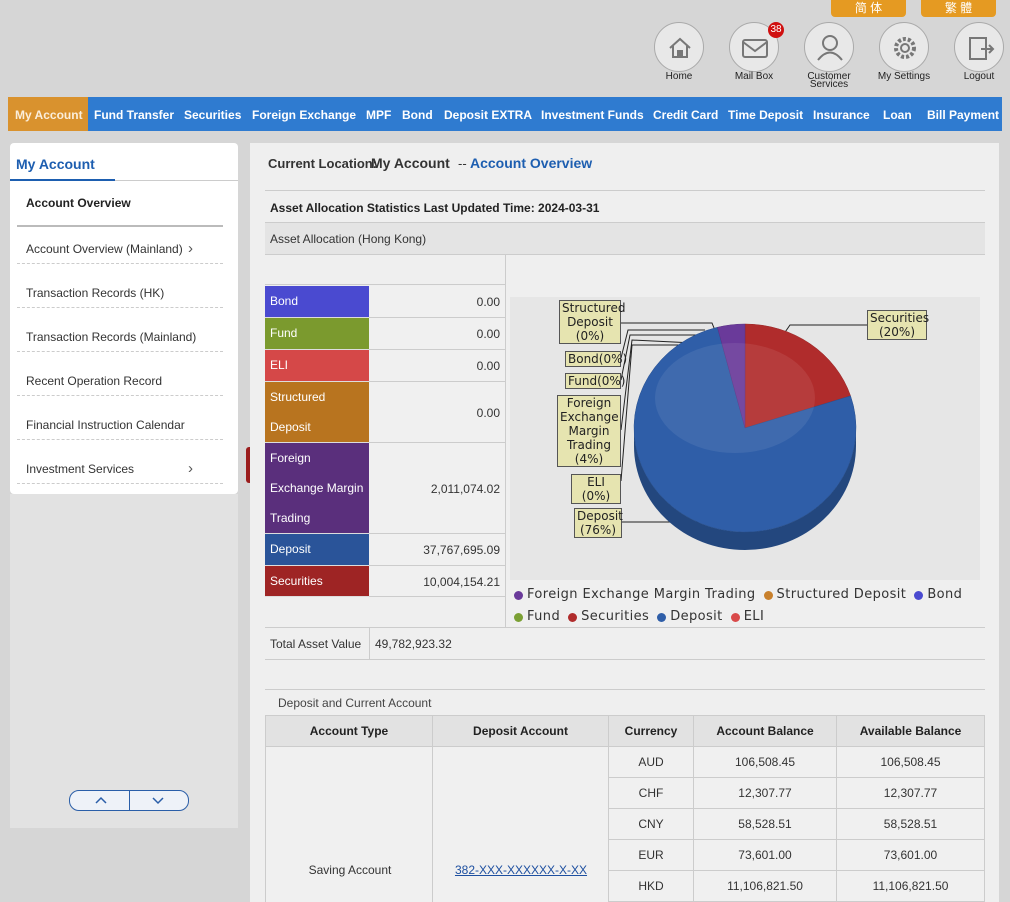 The height and width of the screenshot is (902, 1010). I want to click on asset-name: Foreign Exchange Margin Trading, so click(317, 488).